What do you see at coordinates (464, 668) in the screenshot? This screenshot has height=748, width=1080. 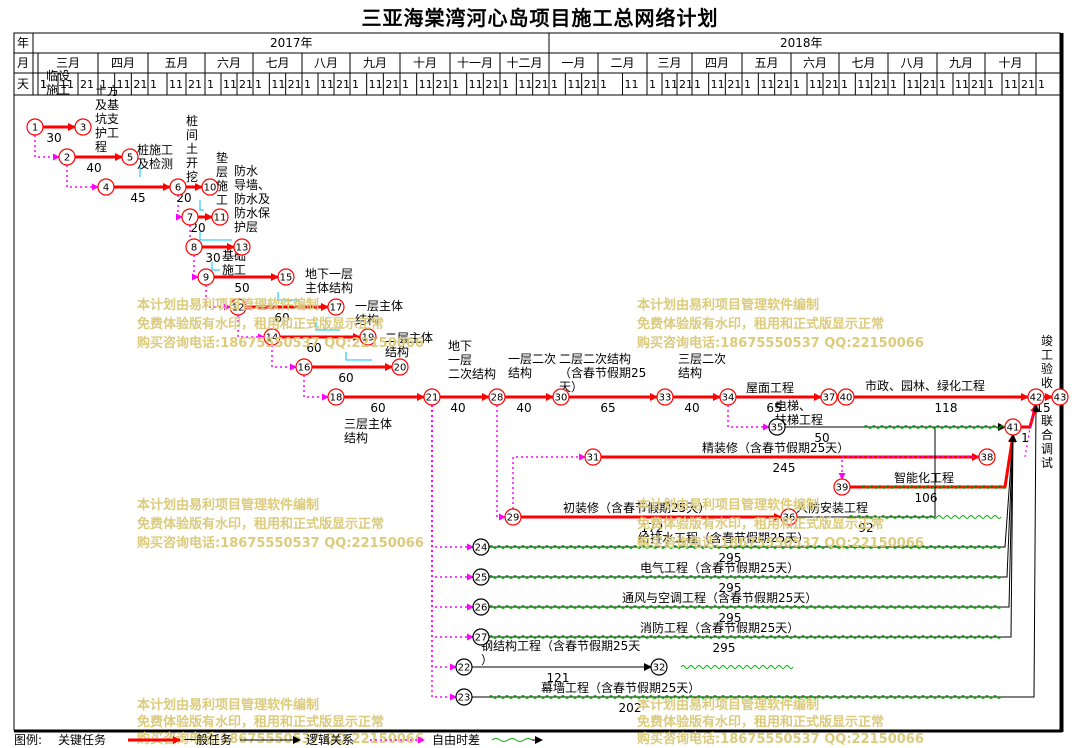 I see `event-node-number: 22` at bounding box center [464, 668].